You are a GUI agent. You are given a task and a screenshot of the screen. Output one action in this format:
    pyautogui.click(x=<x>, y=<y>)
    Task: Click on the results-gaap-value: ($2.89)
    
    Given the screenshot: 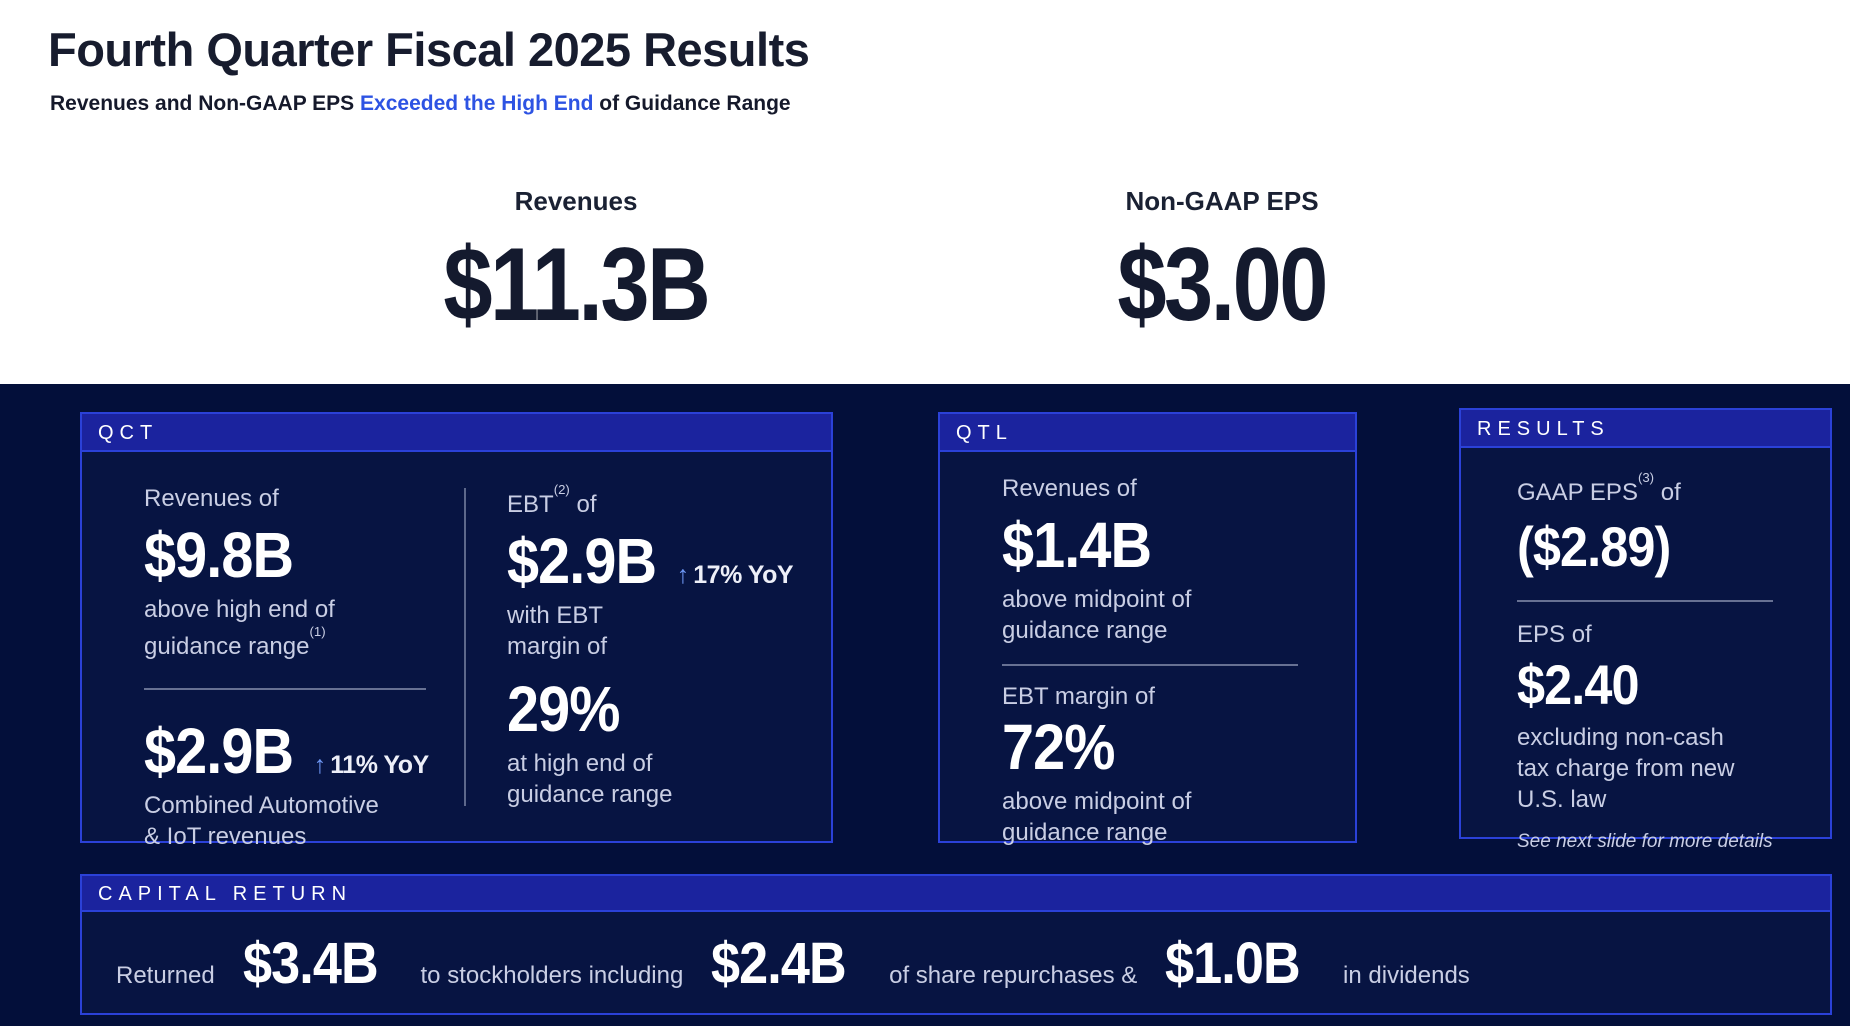 What is the action you would take?
    pyautogui.click(x=1594, y=546)
    